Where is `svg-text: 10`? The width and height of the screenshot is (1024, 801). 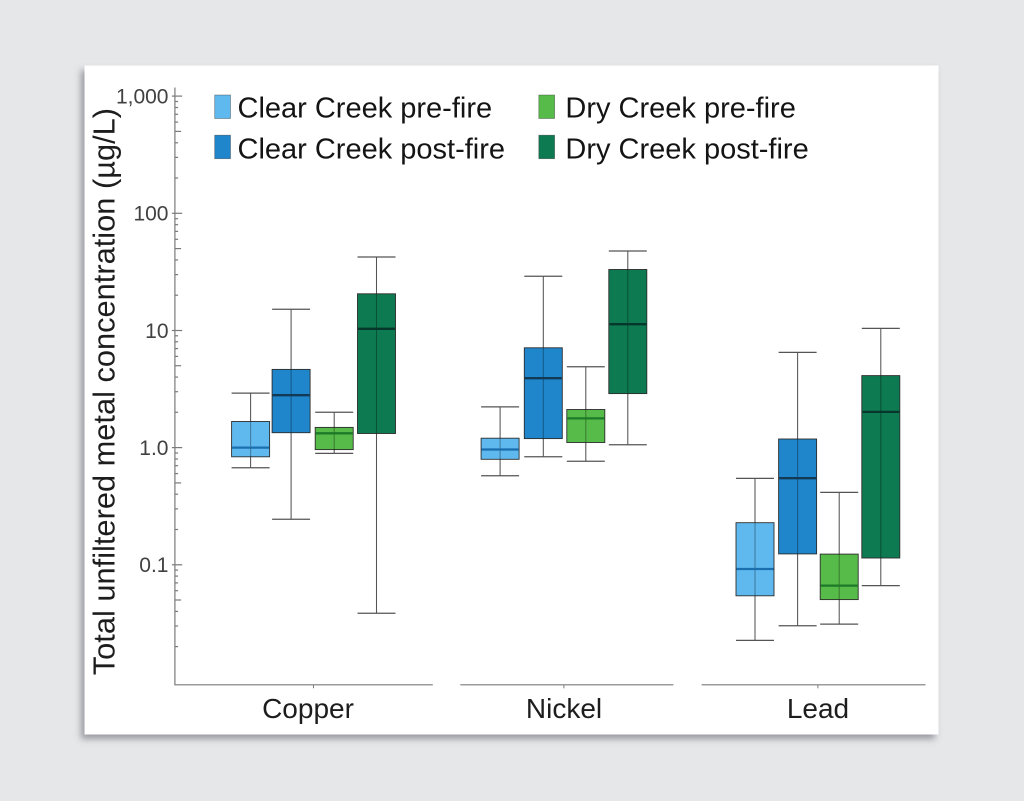 svg-text: 10 is located at coordinates (156, 331).